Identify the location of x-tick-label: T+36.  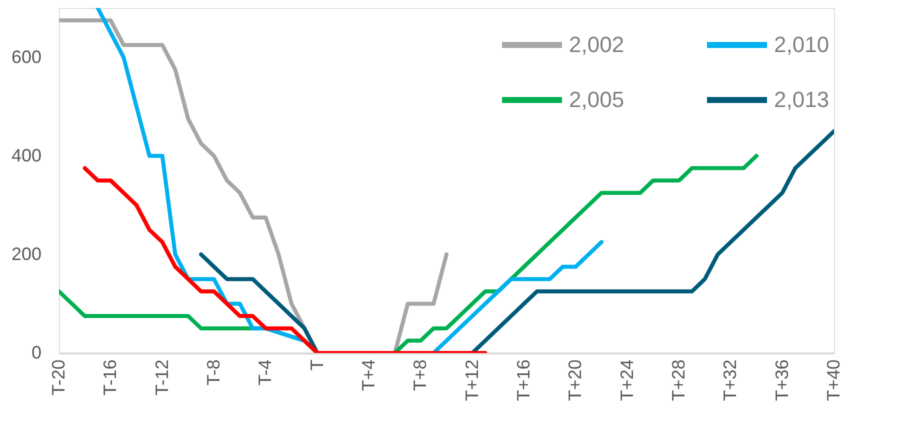
(782, 381).